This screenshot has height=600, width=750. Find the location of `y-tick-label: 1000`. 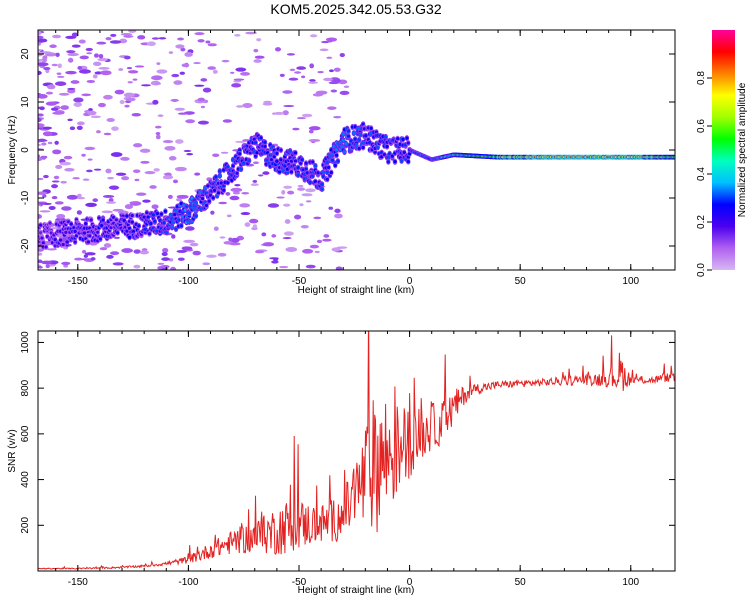

y-tick-label: 1000 is located at coordinates (25, 342).